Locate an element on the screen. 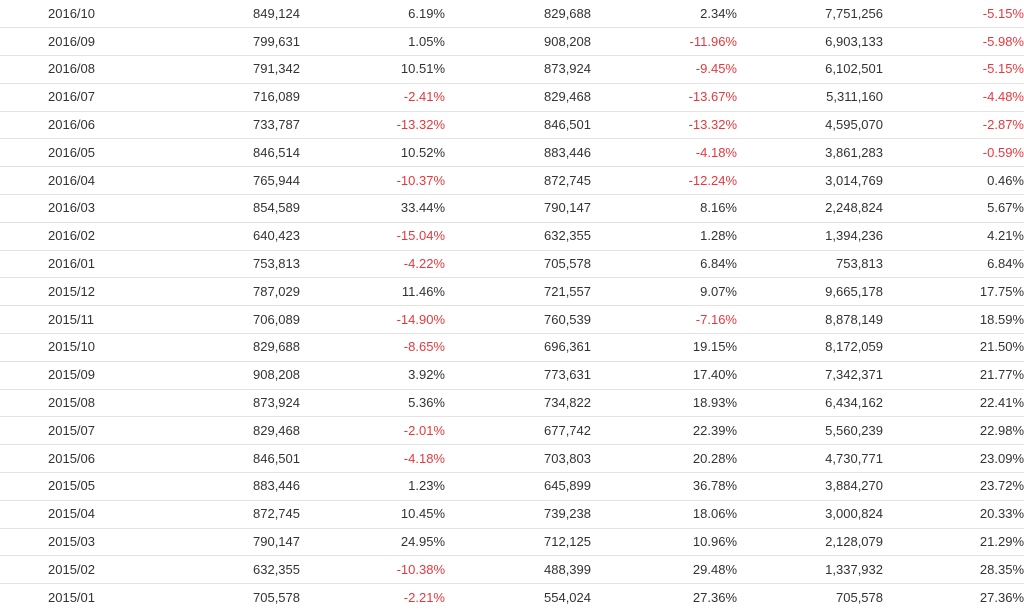 This screenshot has height=612, width=1024. value-cell: 854,589 is located at coordinates (225, 208).